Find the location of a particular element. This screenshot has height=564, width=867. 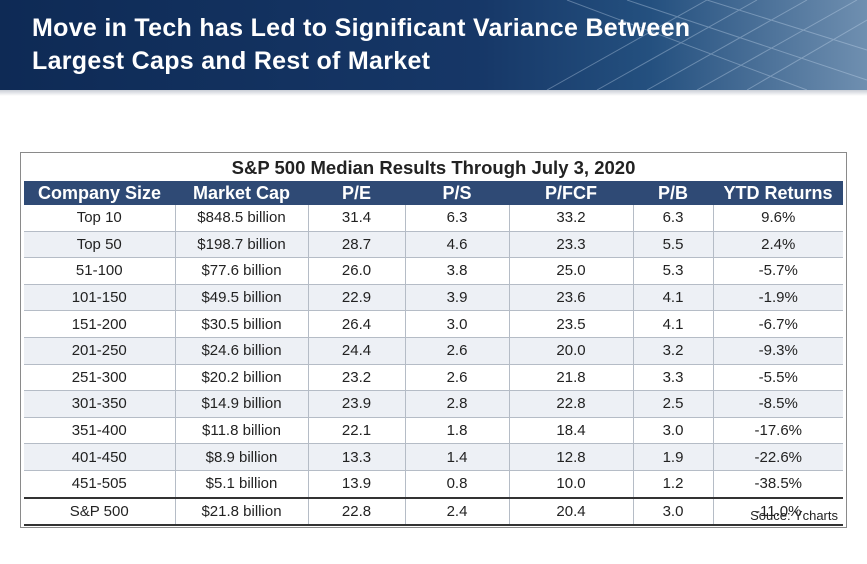

pb-cell: 1.9 is located at coordinates (673, 457).